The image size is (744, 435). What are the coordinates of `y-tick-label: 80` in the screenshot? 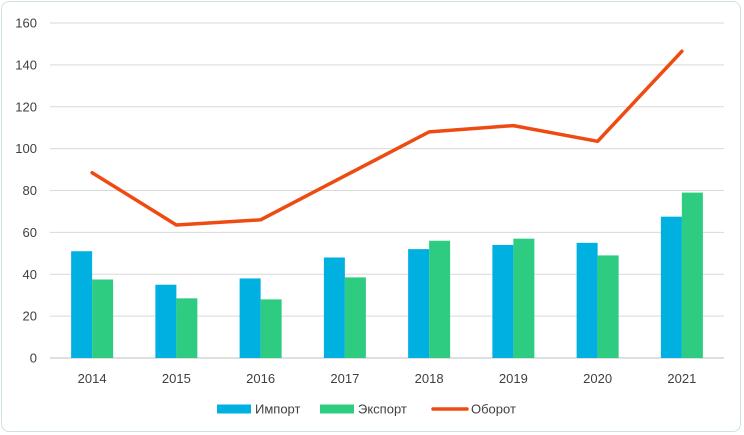 It's located at (30, 190).